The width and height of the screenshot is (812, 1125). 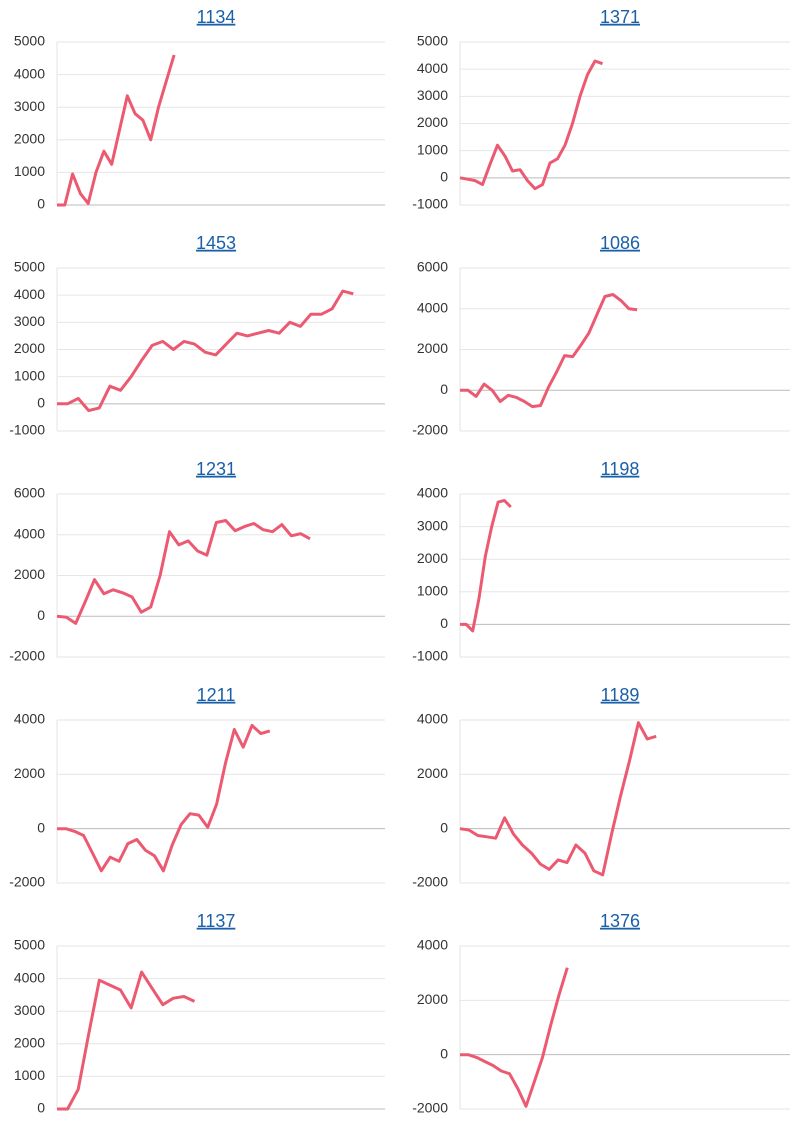 I want to click on chart-title: 1211, so click(x=216, y=695).